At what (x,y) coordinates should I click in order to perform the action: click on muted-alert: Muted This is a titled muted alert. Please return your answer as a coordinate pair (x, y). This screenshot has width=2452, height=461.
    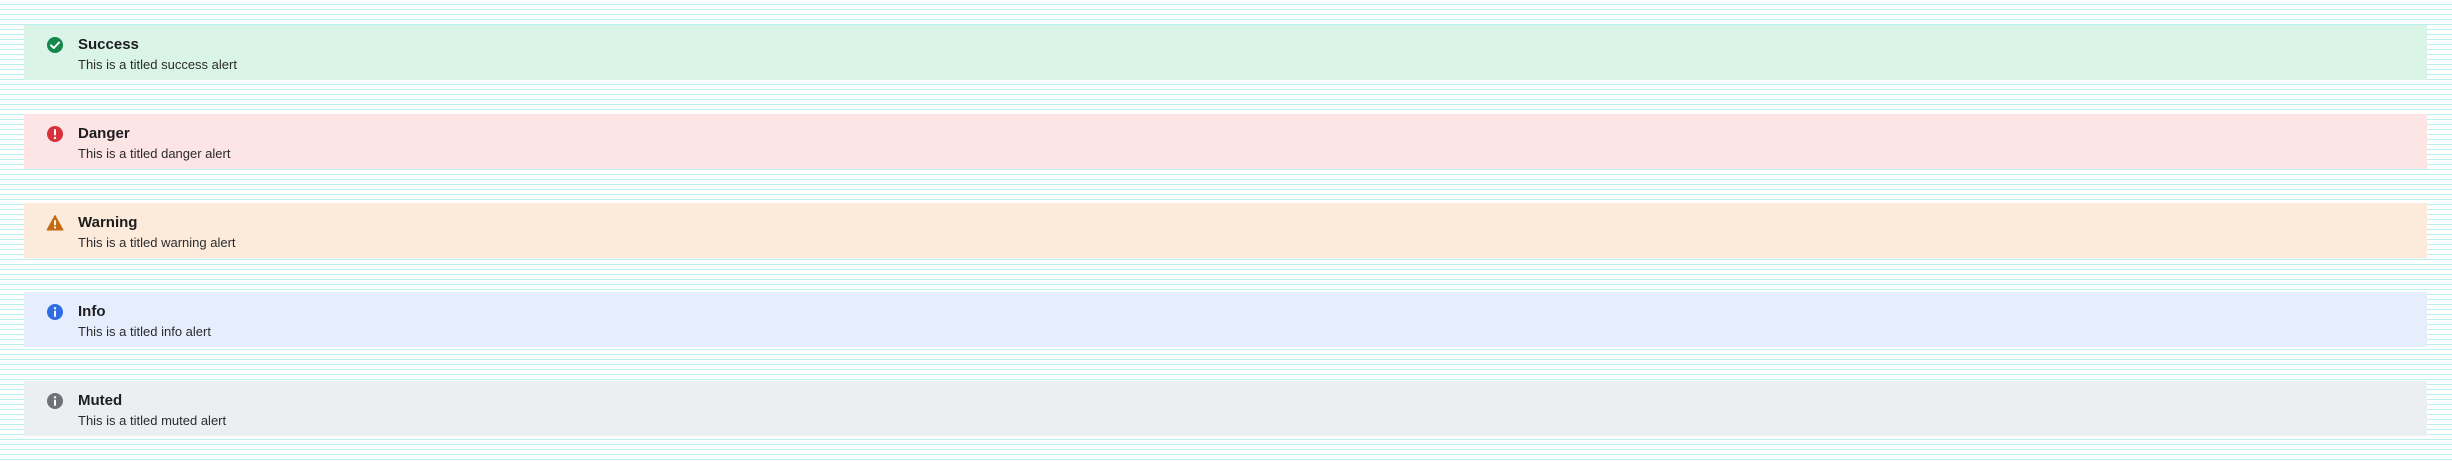
    Looking at the image, I should click on (1225, 408).